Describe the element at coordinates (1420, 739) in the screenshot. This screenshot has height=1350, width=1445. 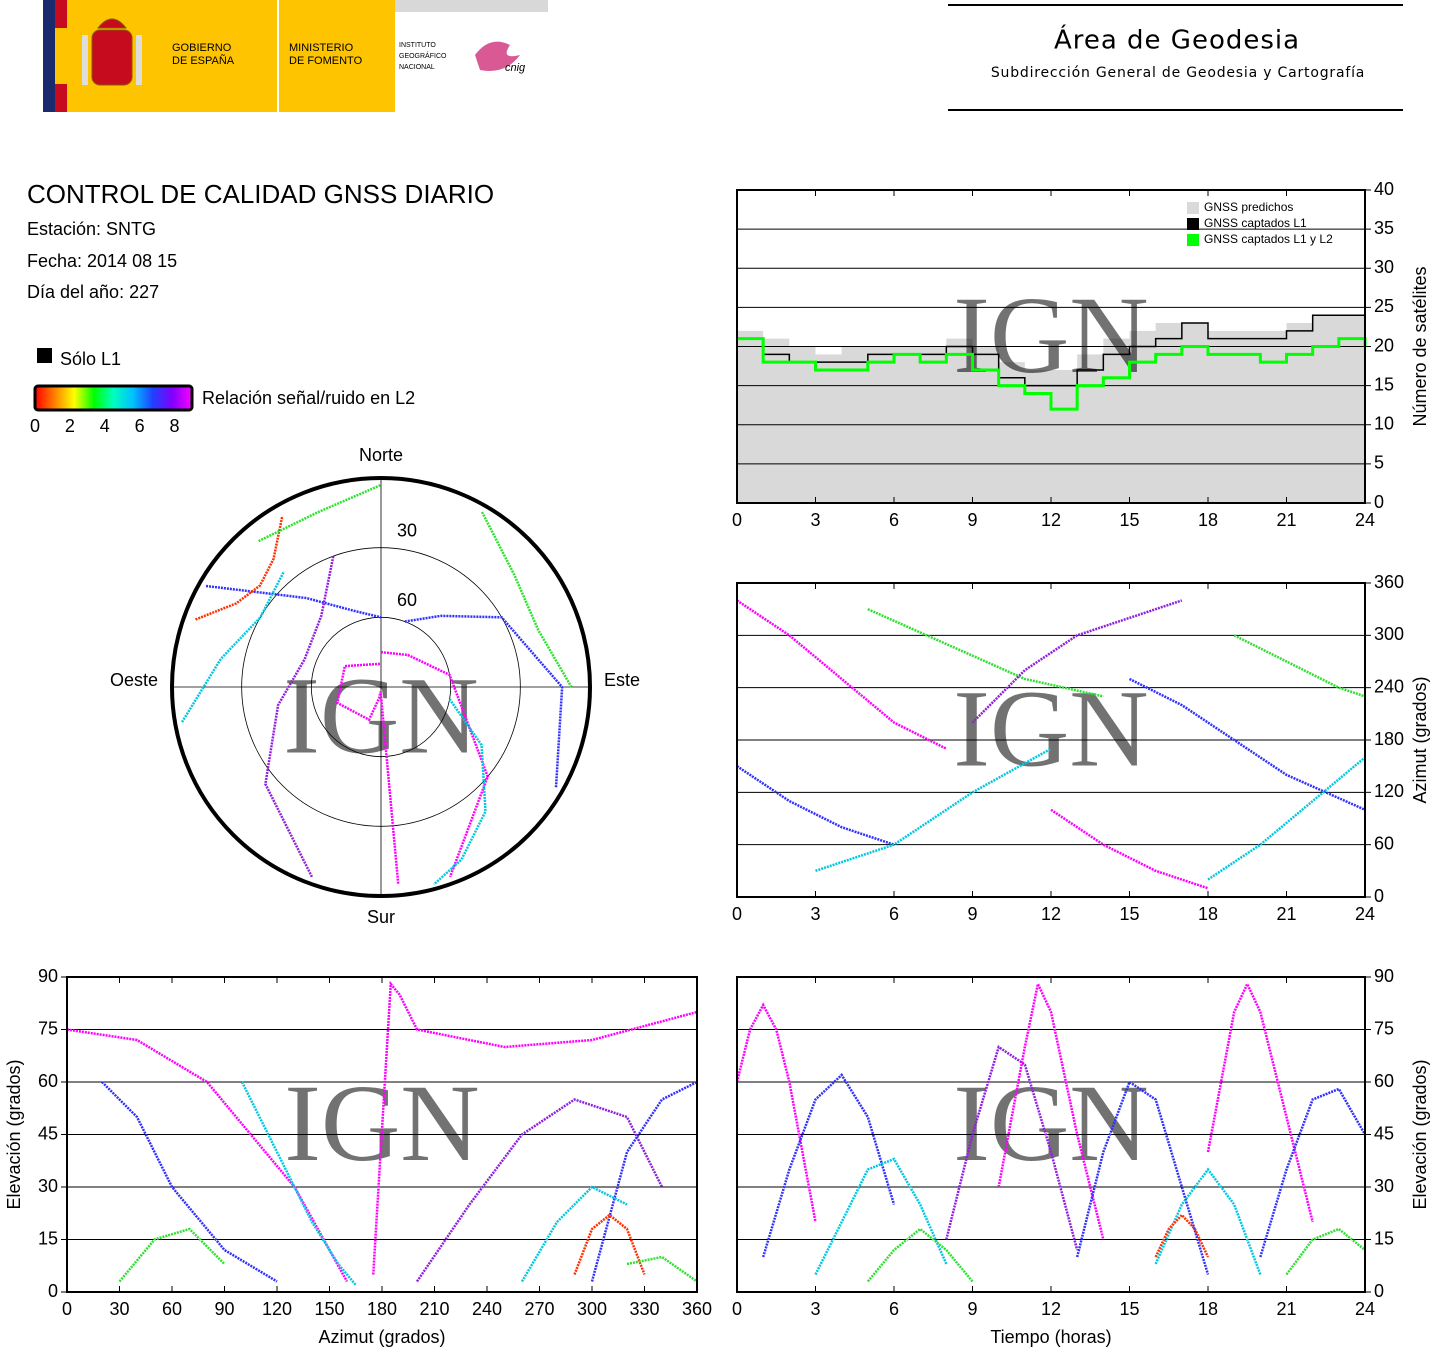
I see `y-axis-label: Azimut (grados)` at that location.